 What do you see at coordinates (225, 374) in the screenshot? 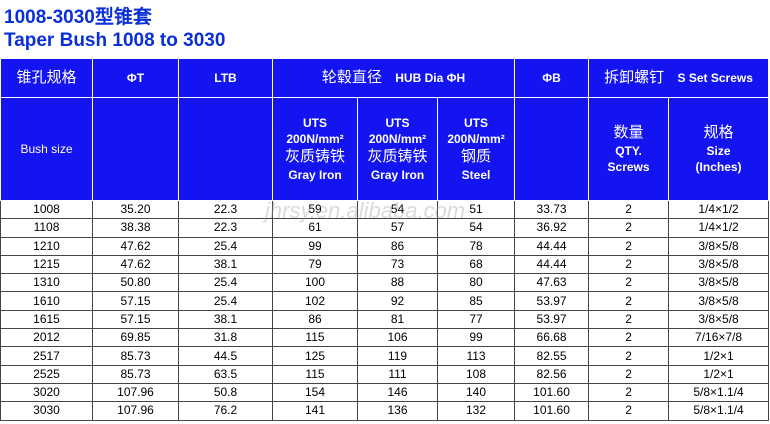
I see `table-cell: 63.5` at bounding box center [225, 374].